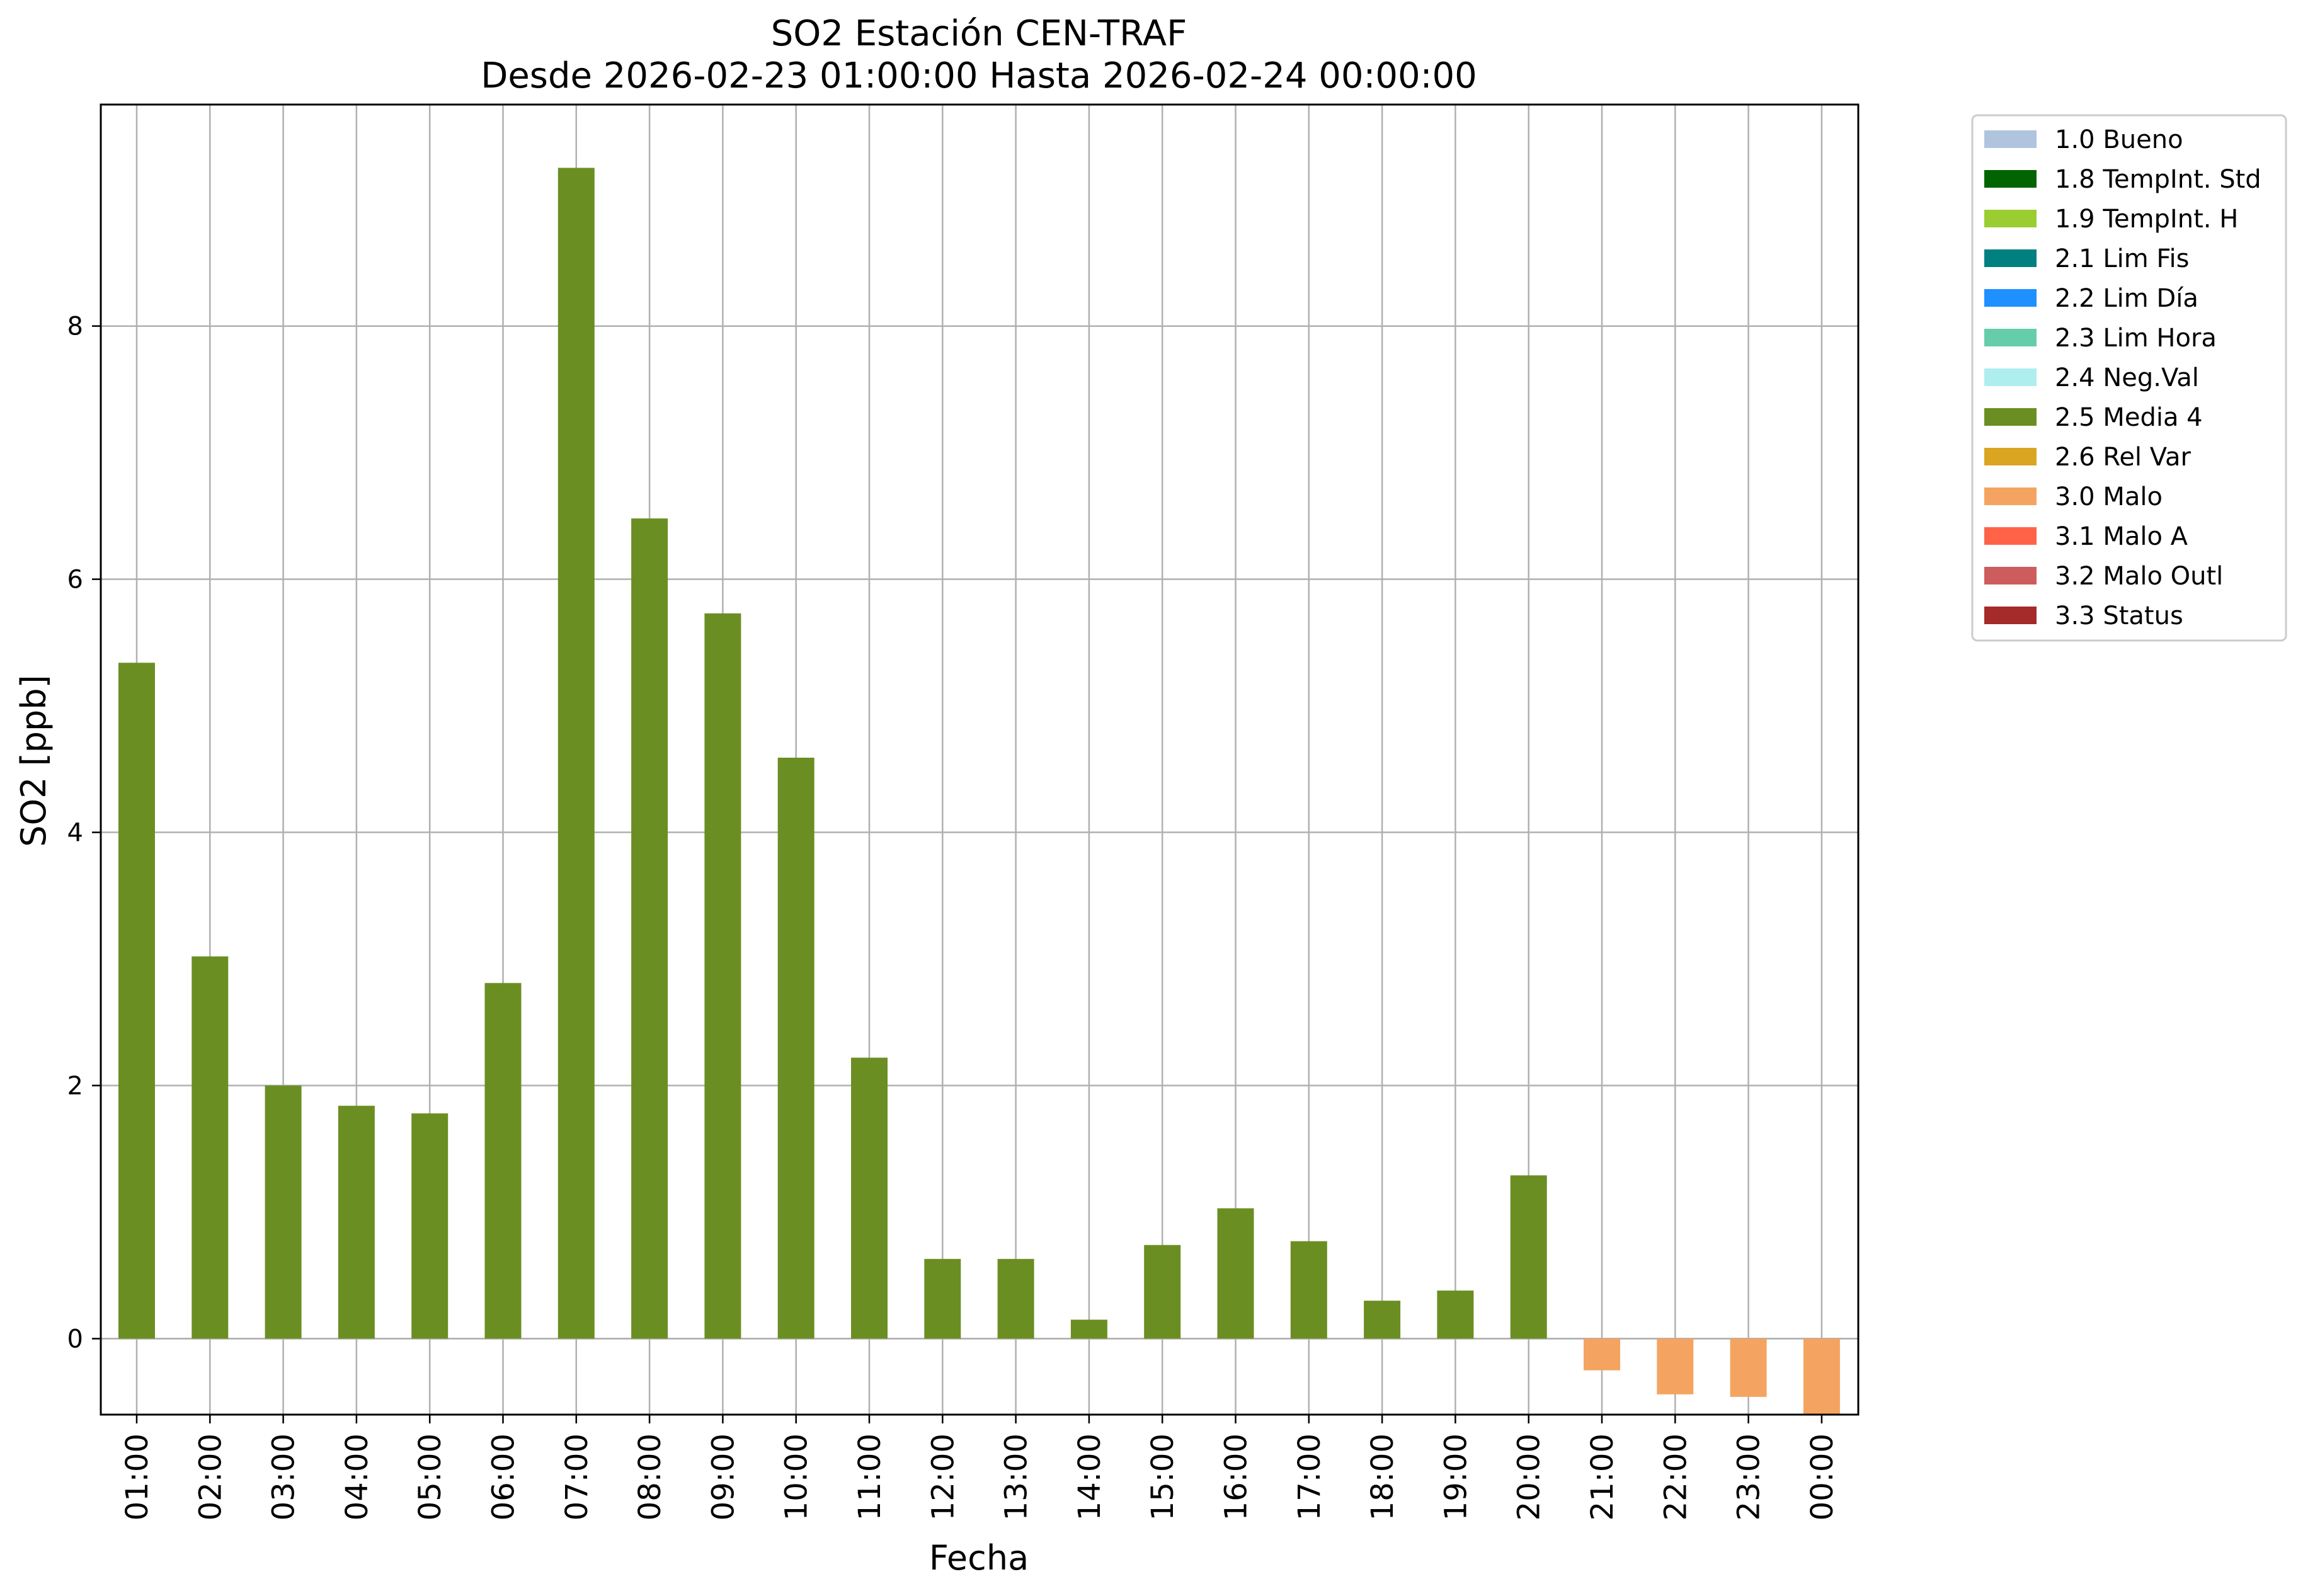 The width and height of the screenshot is (2303, 1596). I want to click on x-tick-label: 02:00, so click(211, 1477).